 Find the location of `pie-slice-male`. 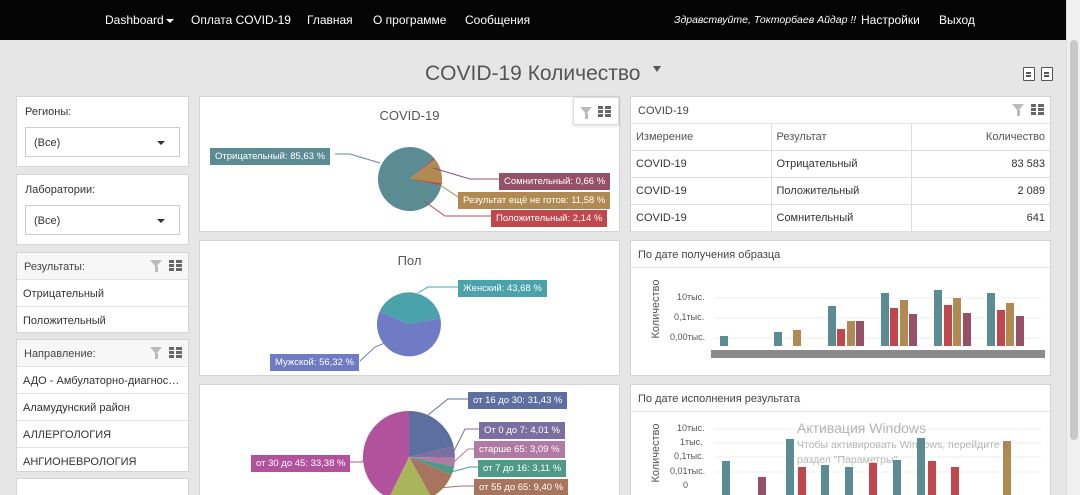

pie-slice-male is located at coordinates (408, 334).